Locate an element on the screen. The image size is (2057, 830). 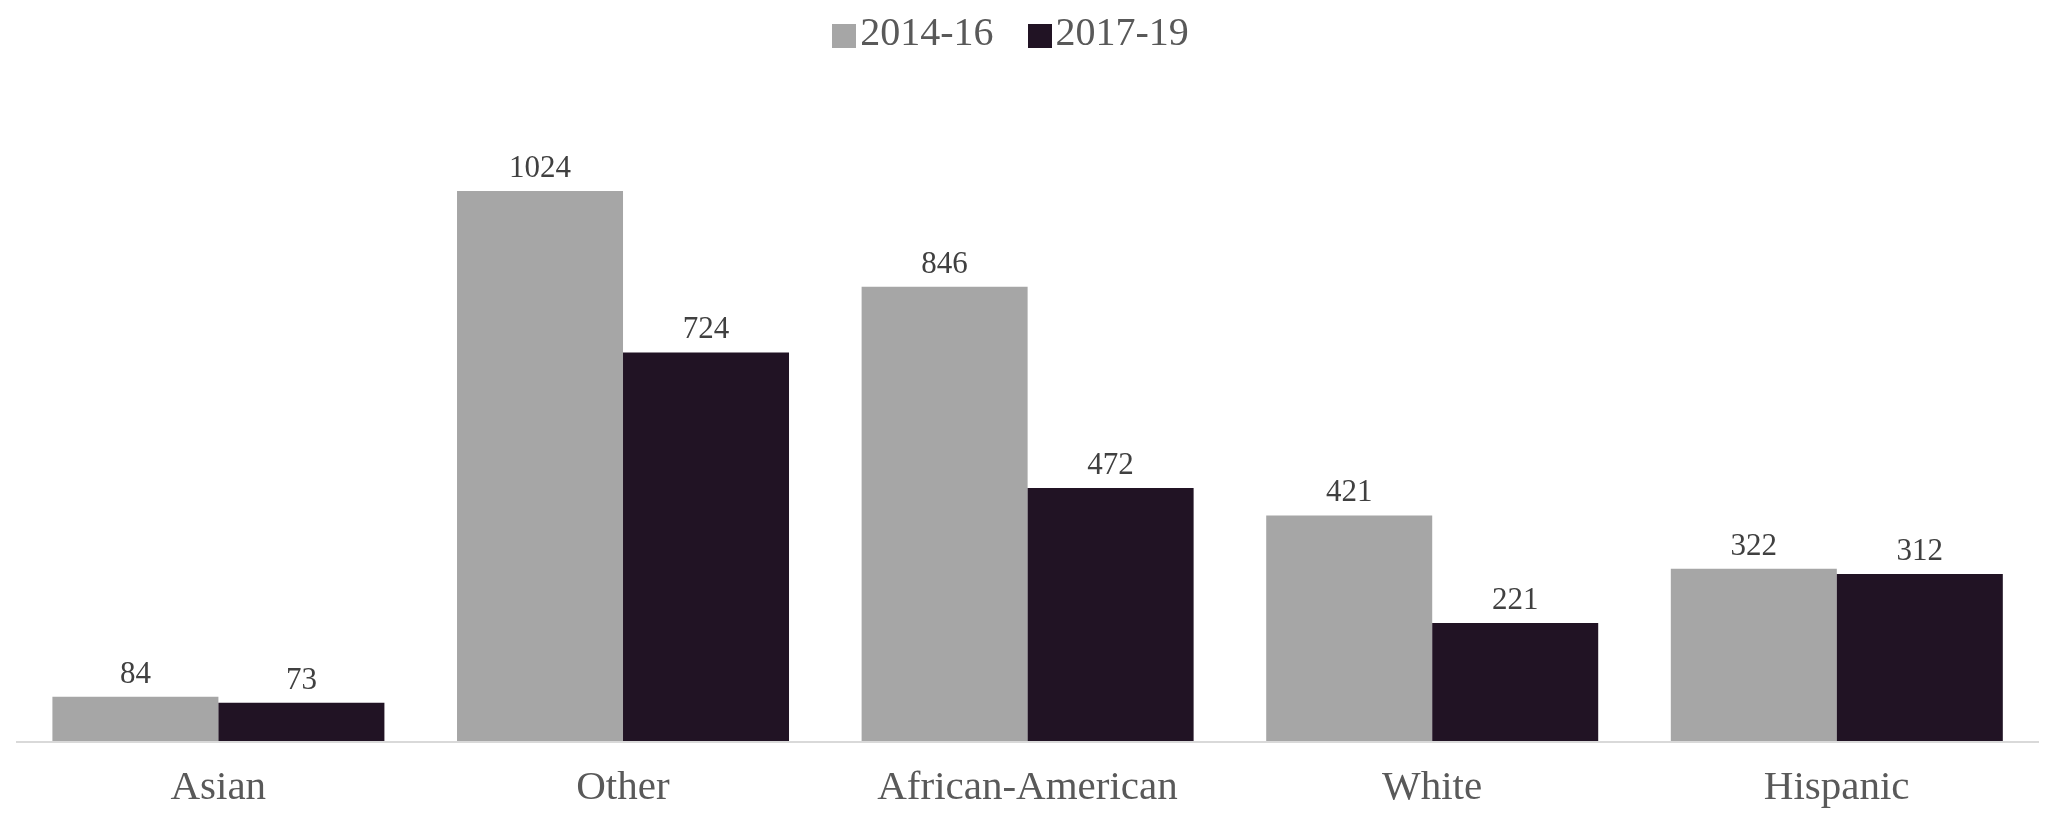
data-label: 846 is located at coordinates (944, 262).